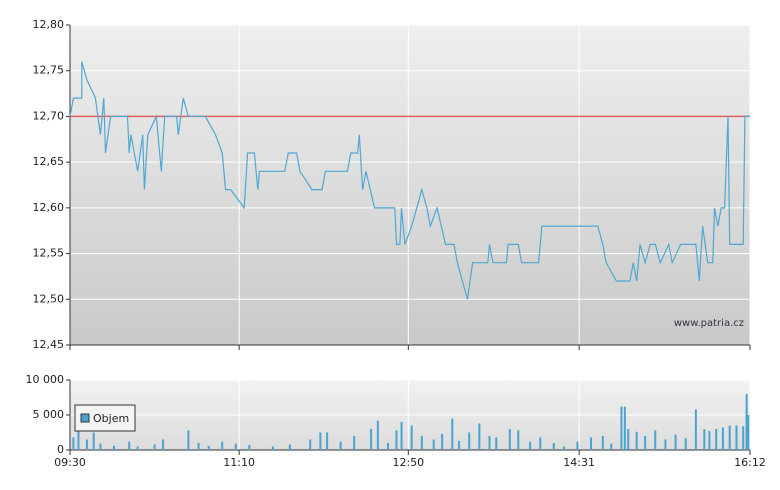 The width and height of the screenshot is (780, 490). I want to click on watermark: www.patria.cz, so click(709, 323).